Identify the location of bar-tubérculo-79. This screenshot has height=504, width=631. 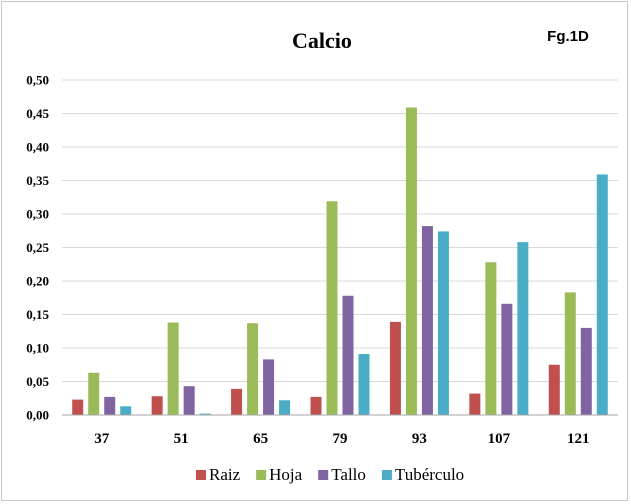
(364, 384).